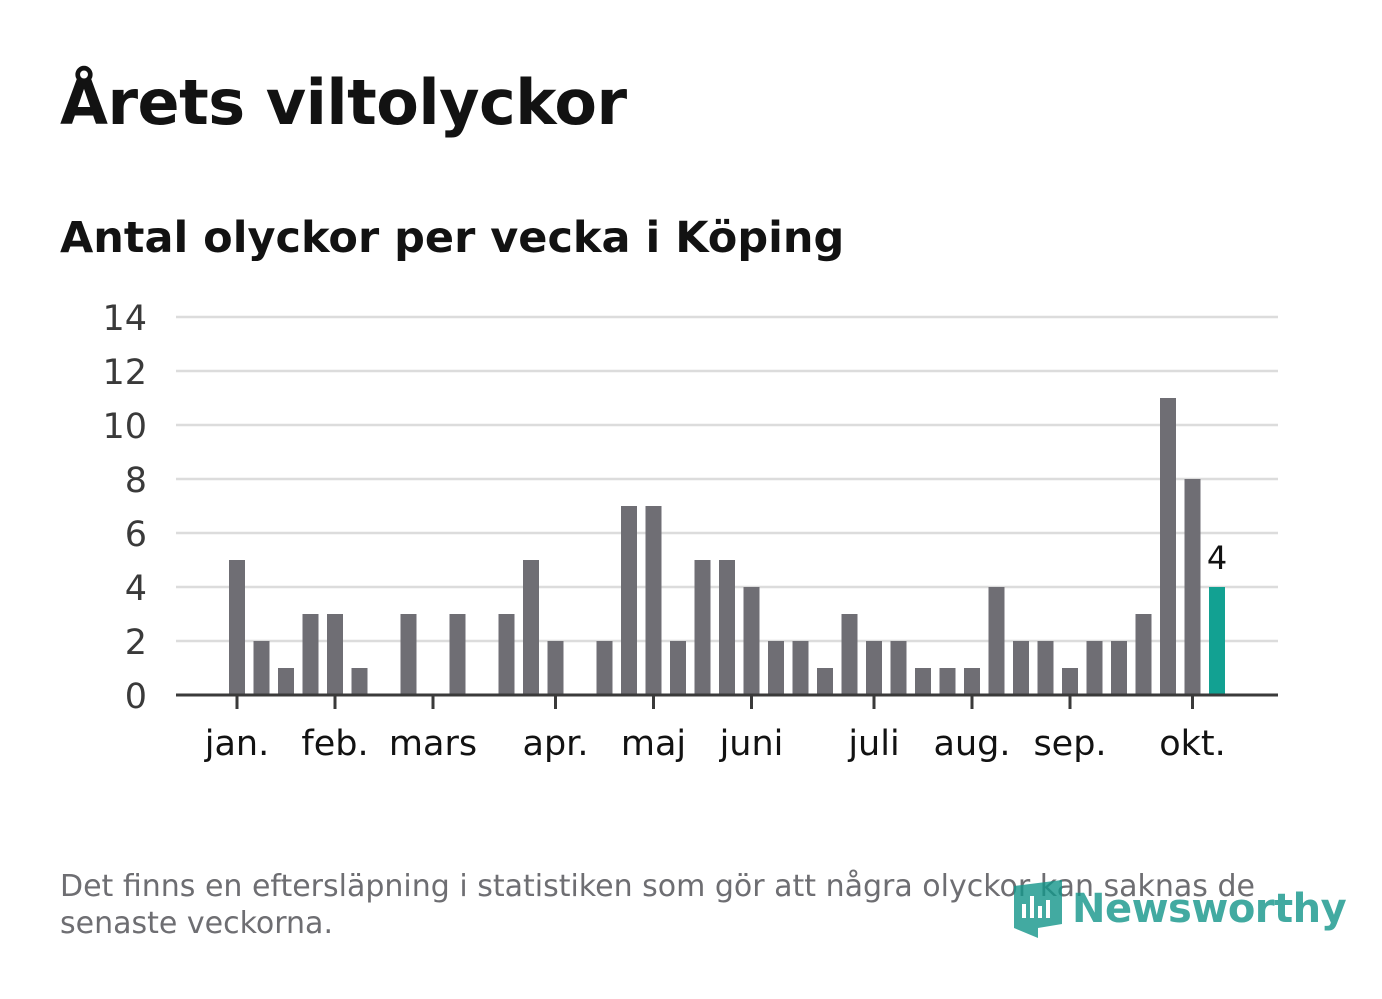 The image size is (1382, 999). Describe the element at coordinates (715, 729) in the screenshot. I see `x-axis-ticks: jan. feb. mars apr. maj juni juli aug. sep. okt.` at that location.